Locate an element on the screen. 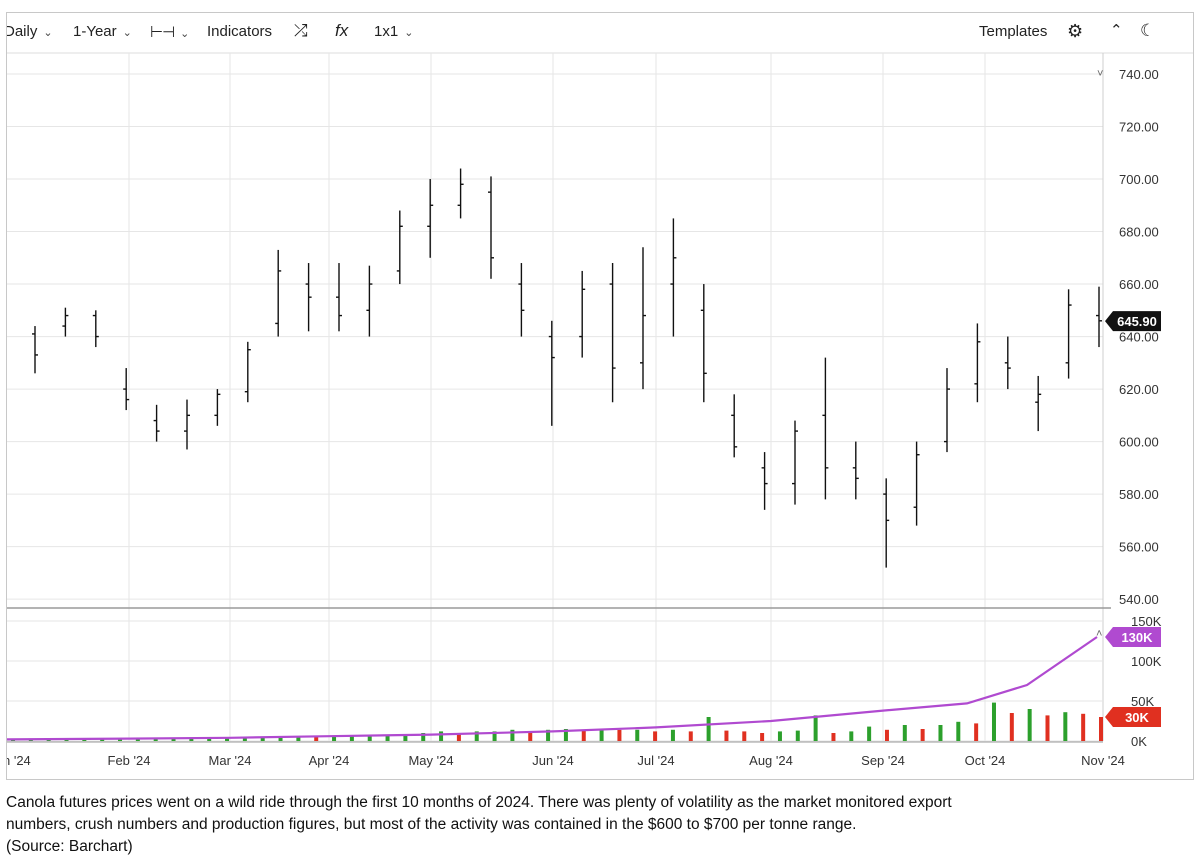  period-label: Daily is located at coordinates (22, 31).